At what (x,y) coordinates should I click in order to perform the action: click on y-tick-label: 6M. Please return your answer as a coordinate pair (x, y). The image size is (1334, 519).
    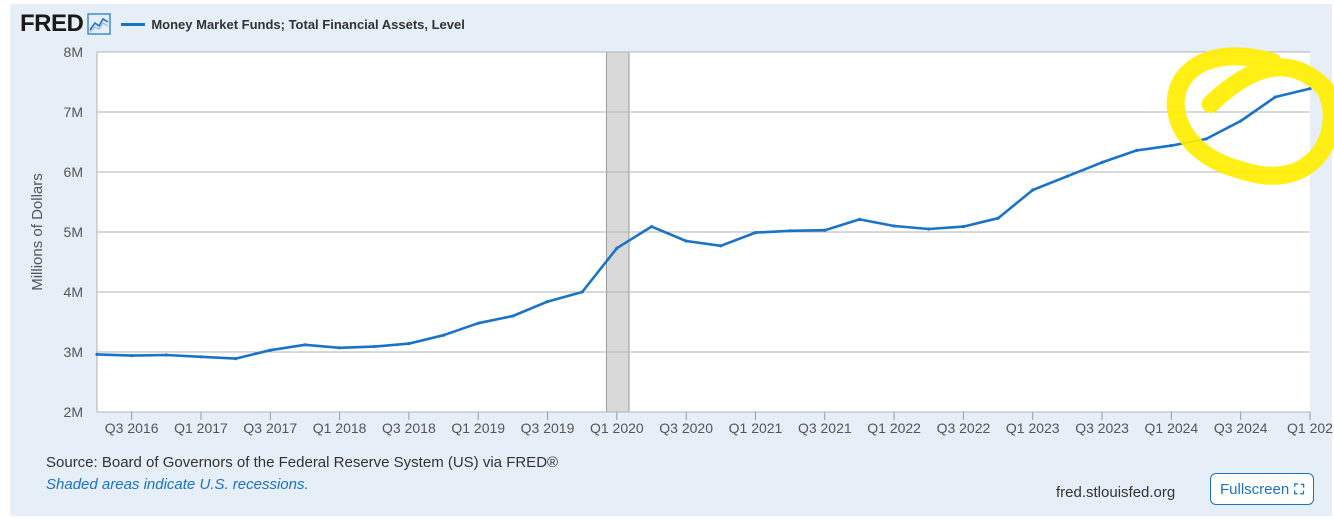
    Looking at the image, I should click on (73, 172).